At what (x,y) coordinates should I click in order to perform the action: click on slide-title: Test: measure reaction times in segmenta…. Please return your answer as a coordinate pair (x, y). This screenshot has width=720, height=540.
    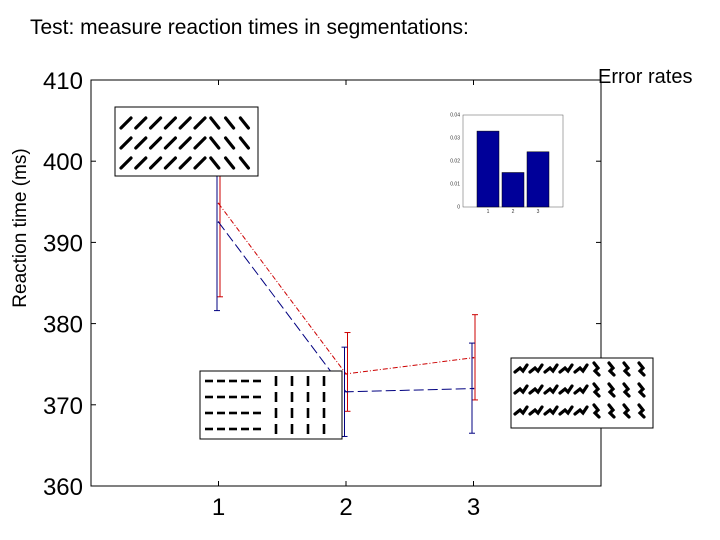
    Looking at the image, I should click on (249, 27).